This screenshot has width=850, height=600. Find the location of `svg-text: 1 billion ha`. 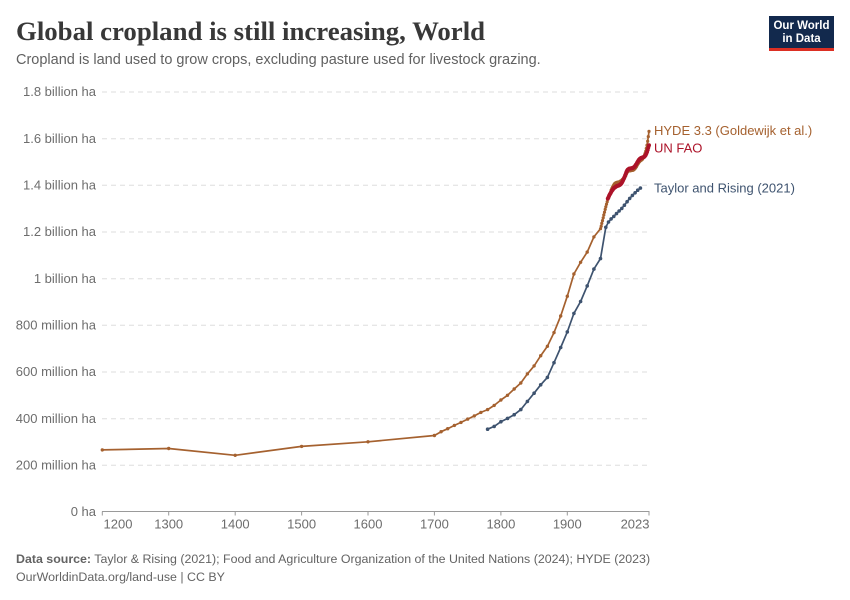

svg-text: 1 billion ha is located at coordinates (65, 278).